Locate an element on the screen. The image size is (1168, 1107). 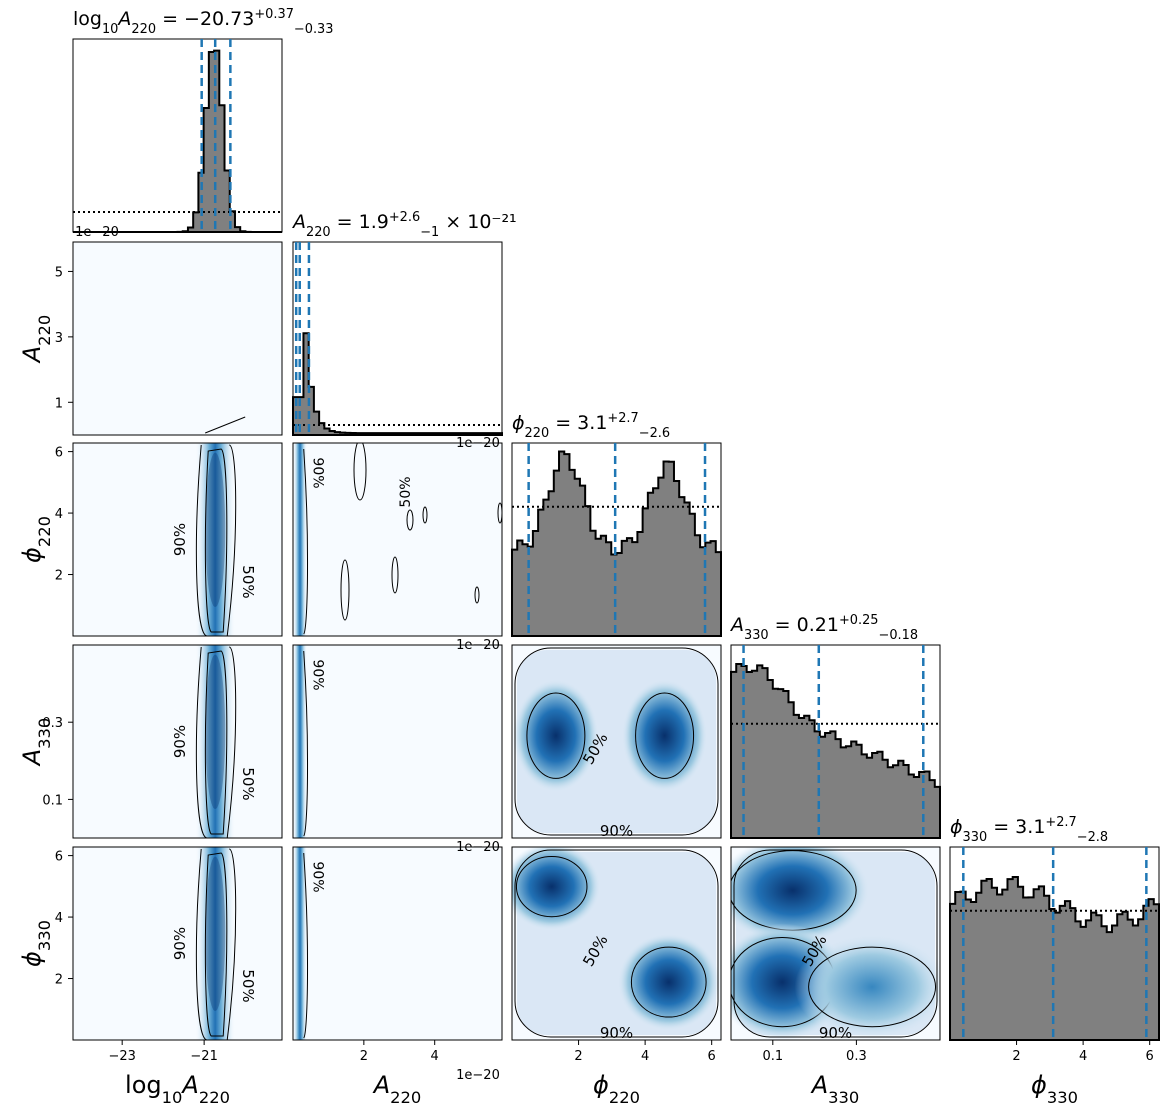
x-tick-label-phi330: 6 is located at coordinates (1150, 1056).